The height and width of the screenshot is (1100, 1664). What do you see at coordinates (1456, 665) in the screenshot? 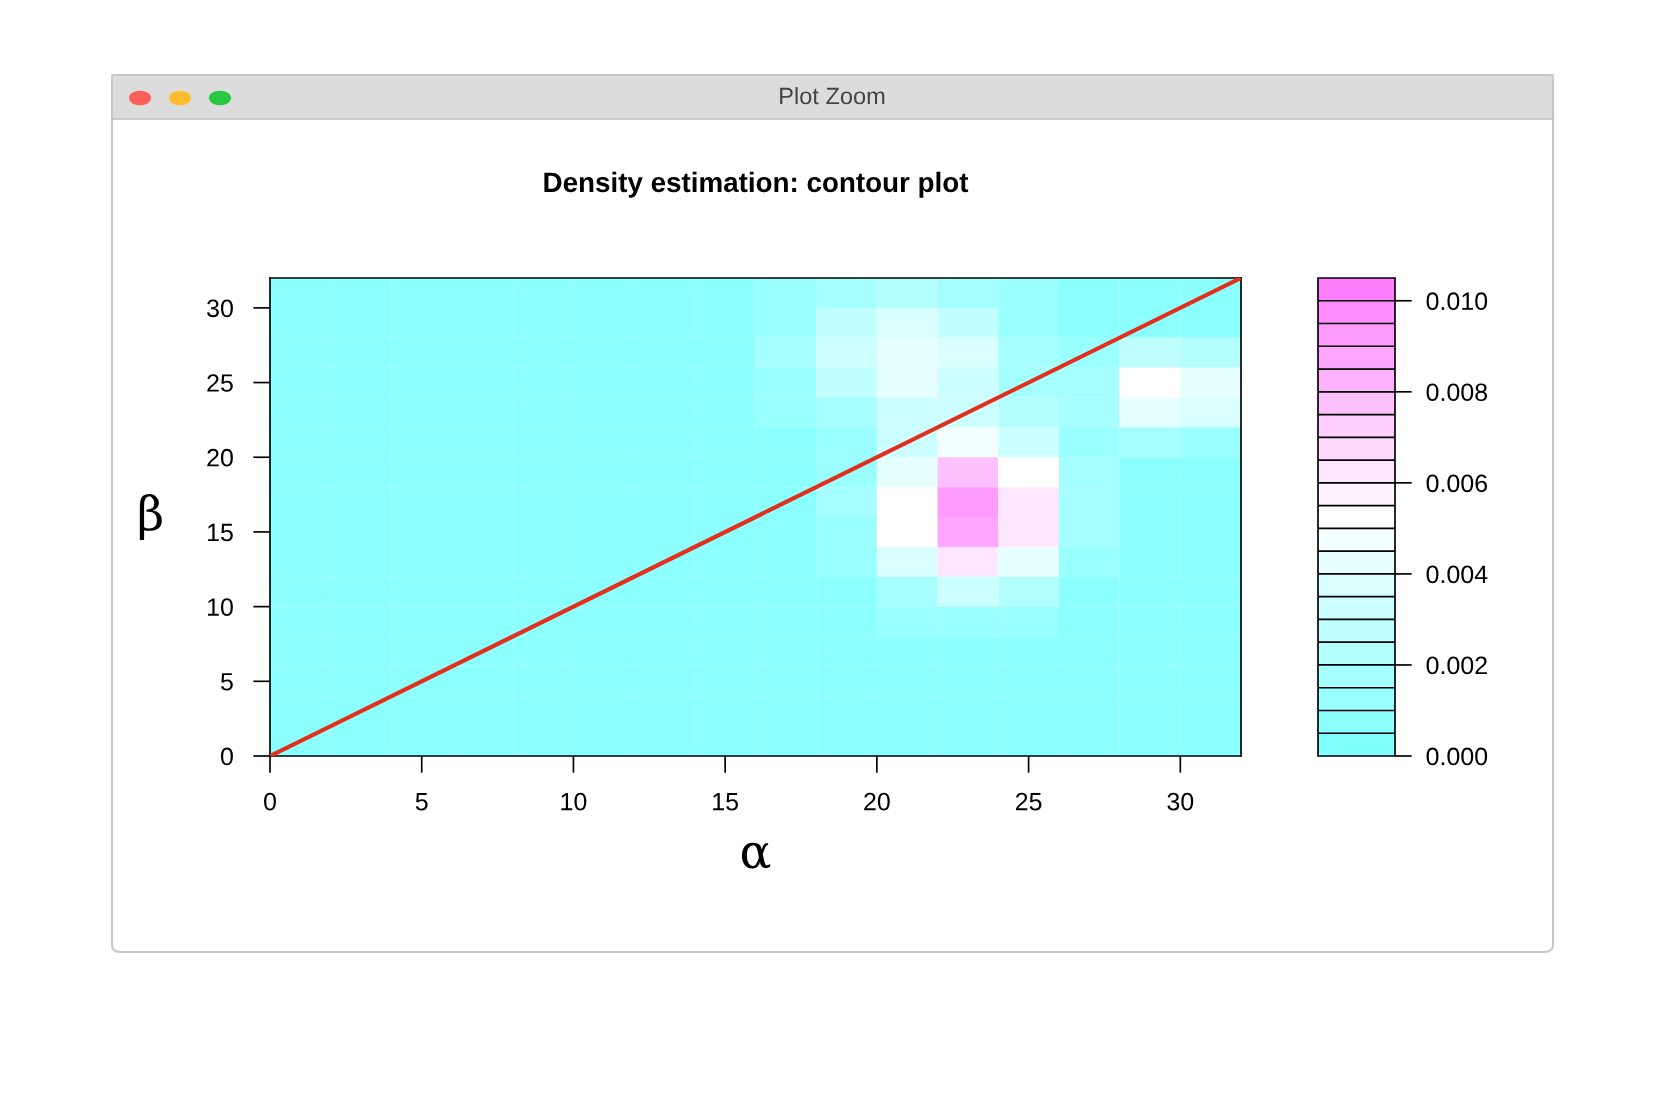
I see `color-bar-label: 0.002` at bounding box center [1456, 665].